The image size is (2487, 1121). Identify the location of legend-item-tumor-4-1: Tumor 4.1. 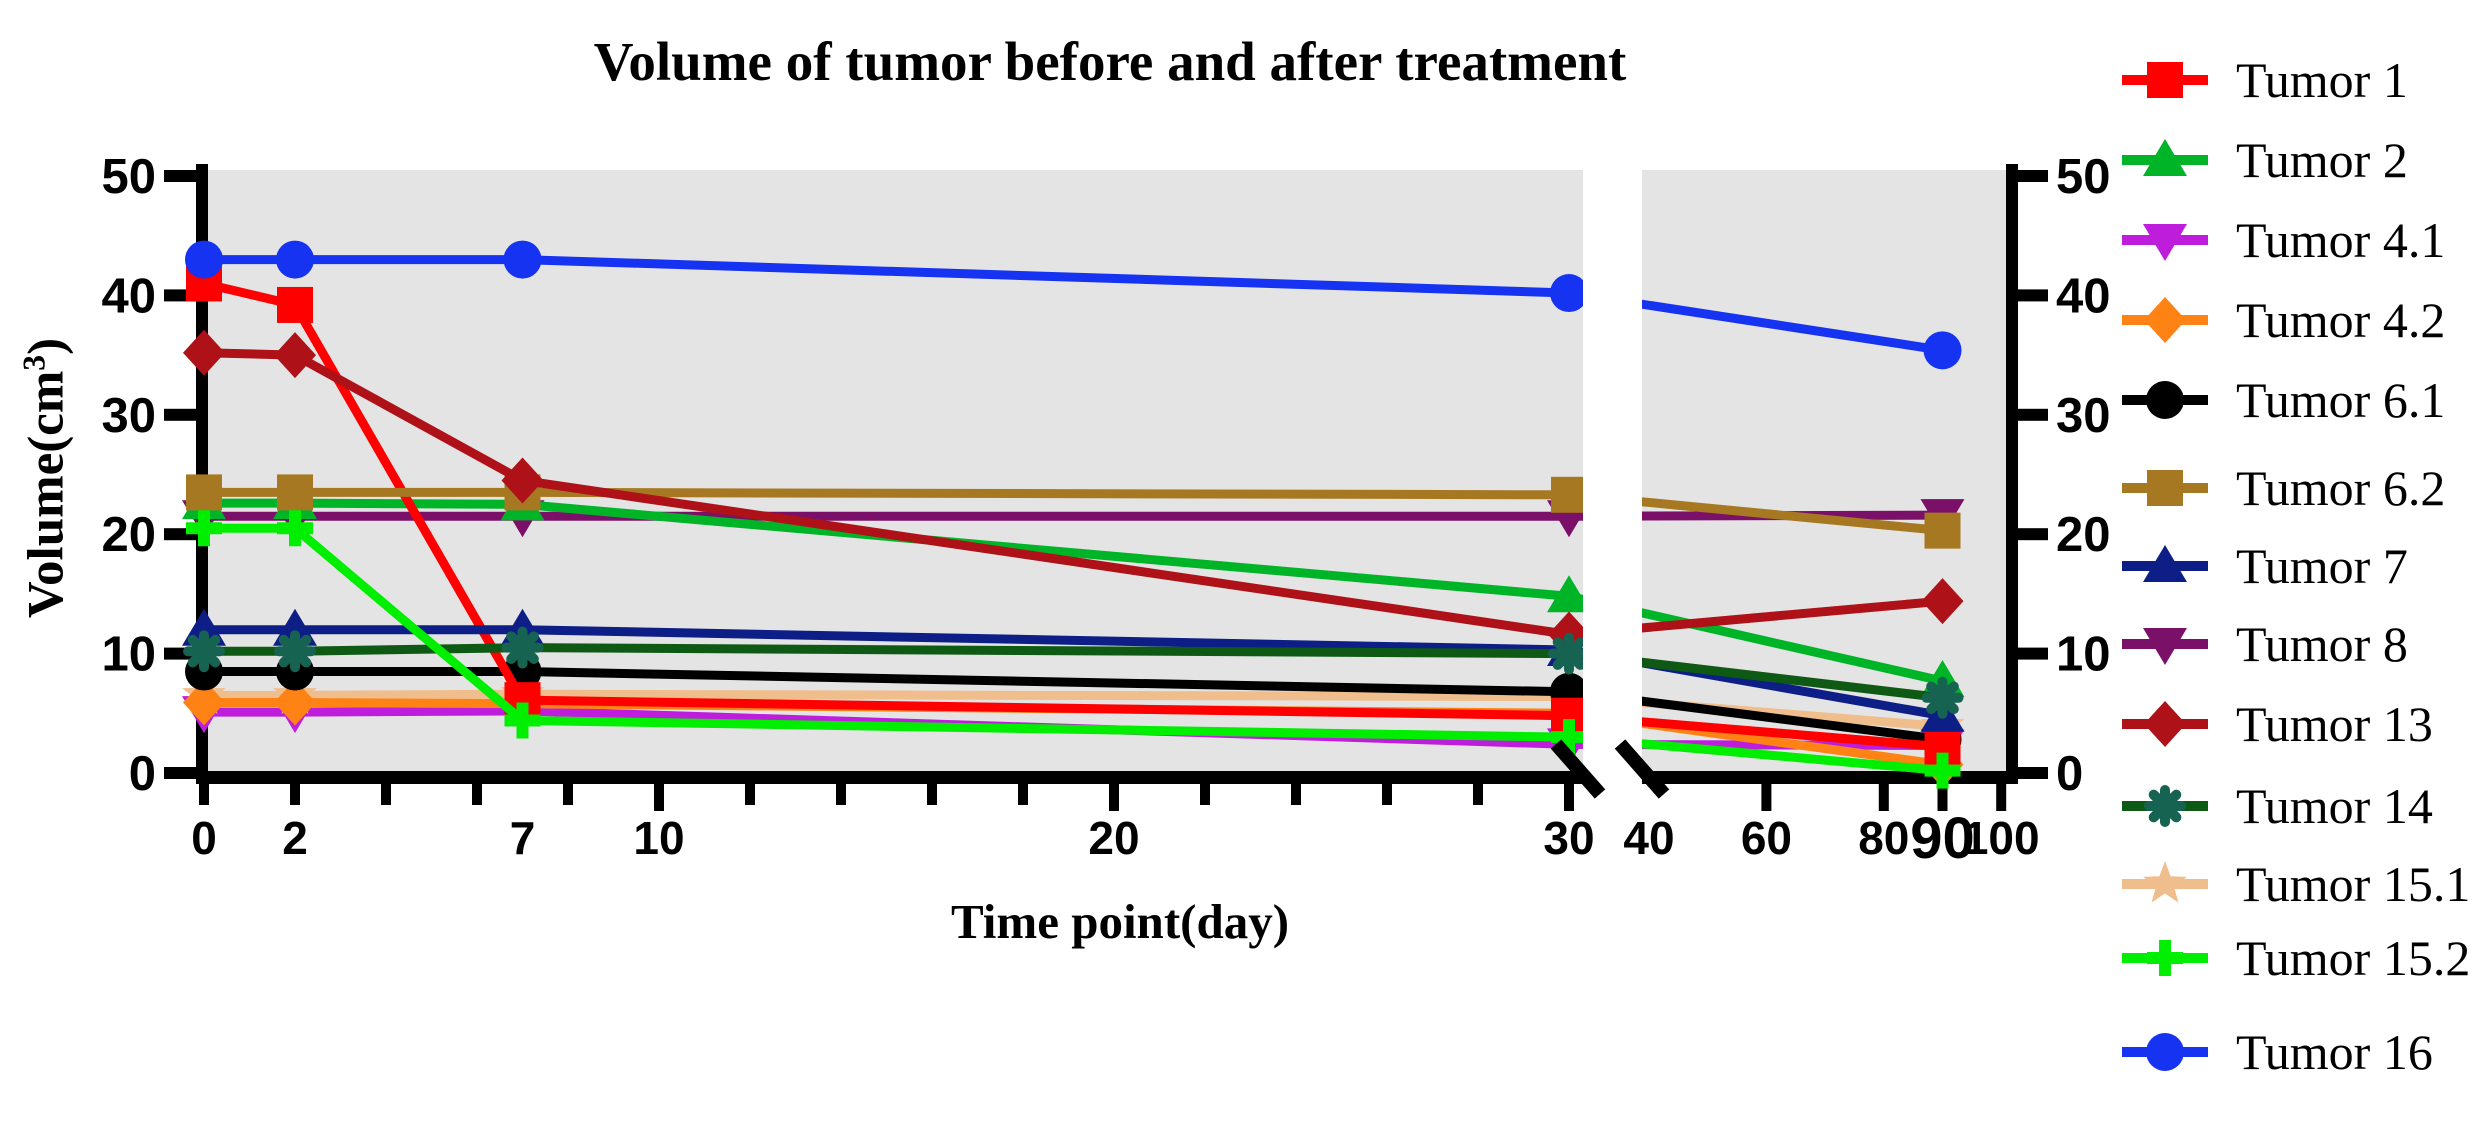
(2283, 240).